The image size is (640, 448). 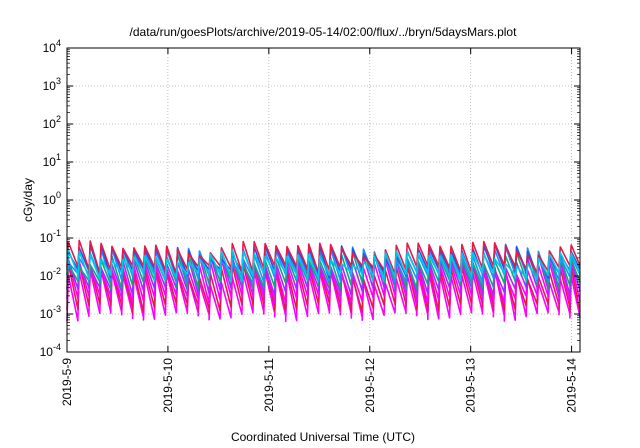 I want to click on x-tick-label: 2019-5-10, so click(x=168, y=385).